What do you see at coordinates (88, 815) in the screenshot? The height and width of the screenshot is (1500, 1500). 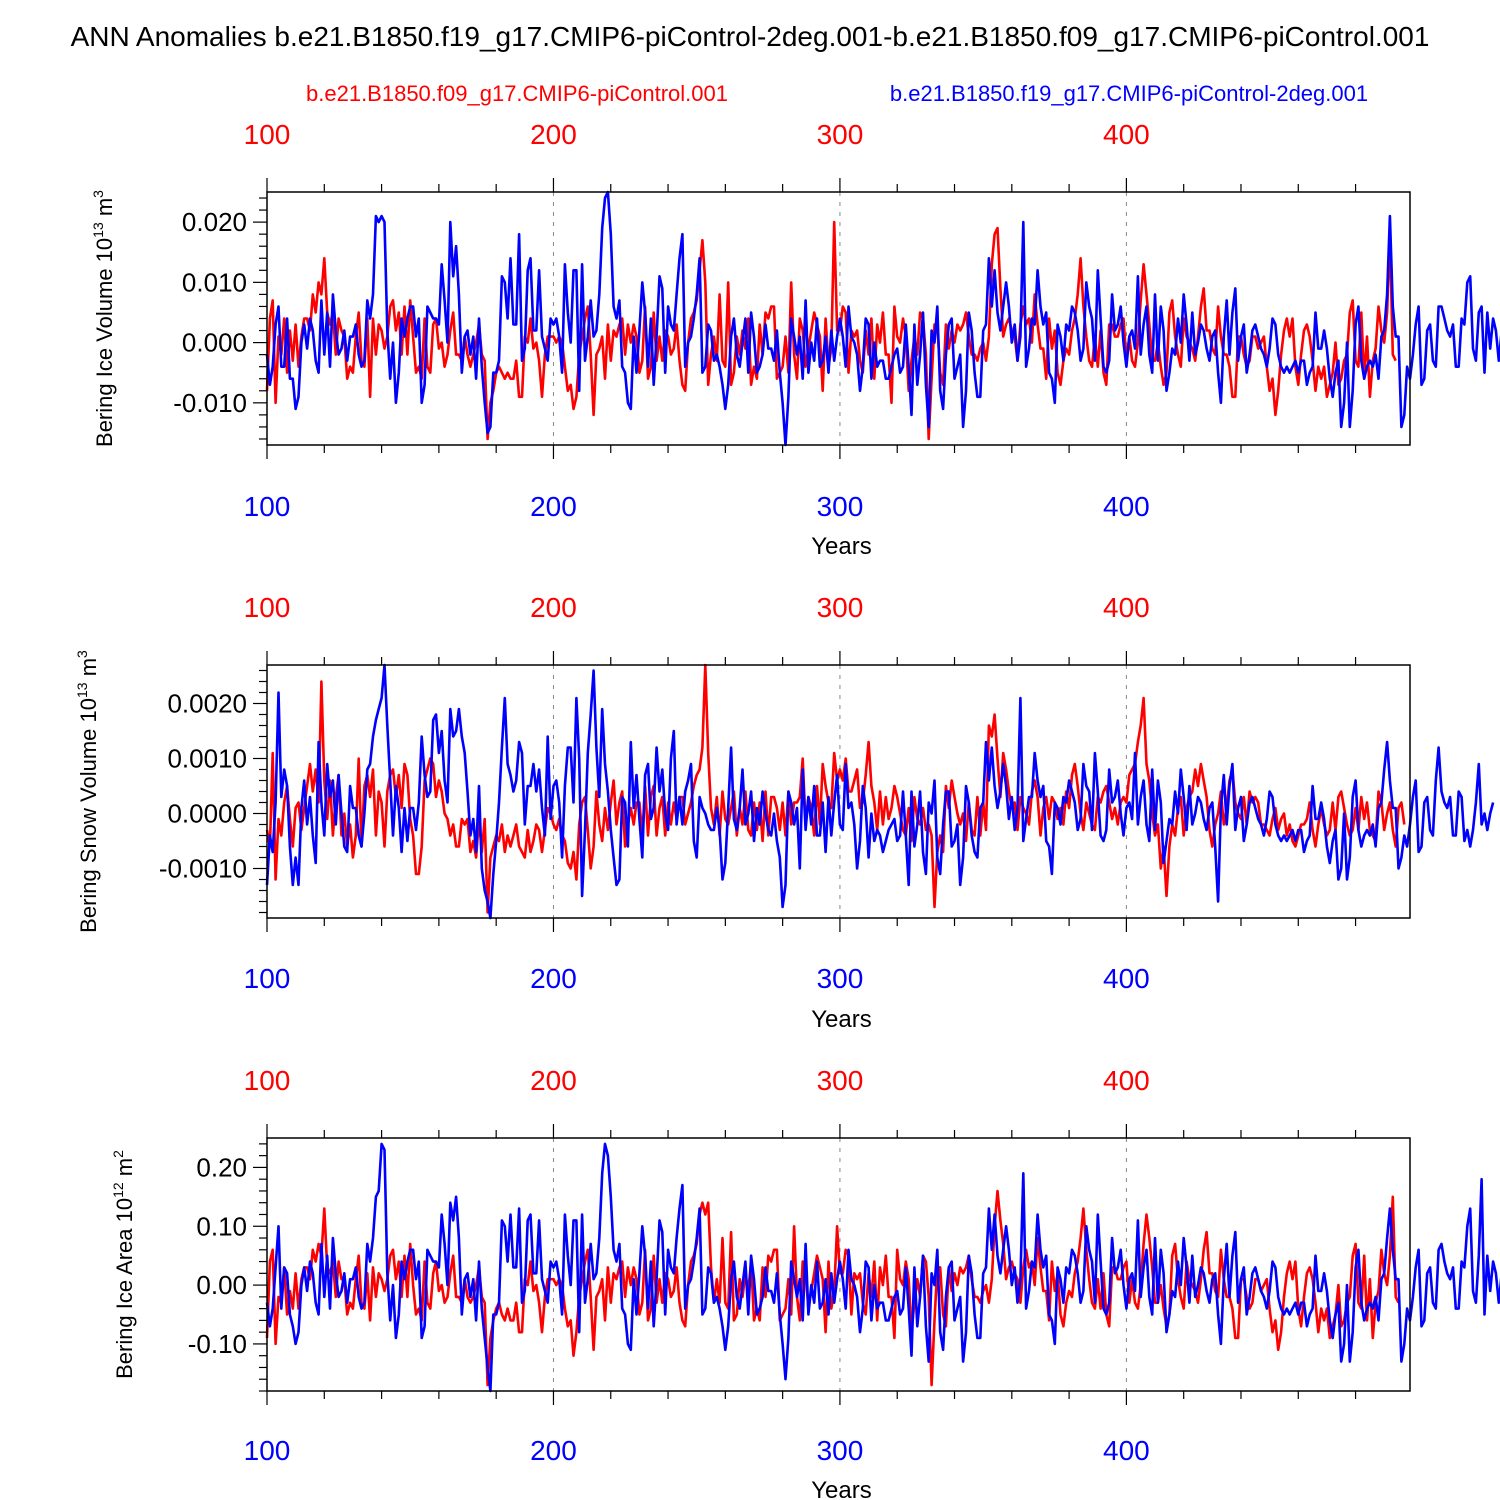 I see `y-axis-label-ylabel-base: Bering Snow Volume 10` at bounding box center [88, 815].